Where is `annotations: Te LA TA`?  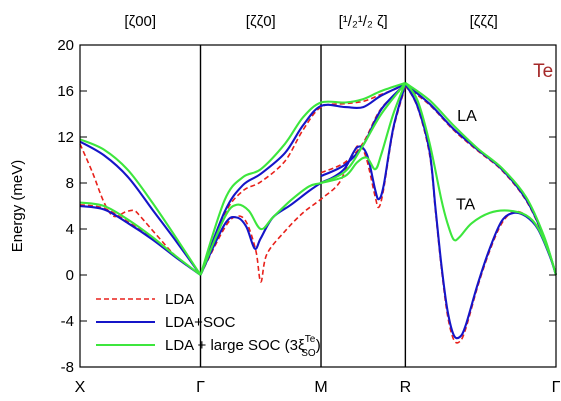 annotations: Te LA TA is located at coordinates (504, 137).